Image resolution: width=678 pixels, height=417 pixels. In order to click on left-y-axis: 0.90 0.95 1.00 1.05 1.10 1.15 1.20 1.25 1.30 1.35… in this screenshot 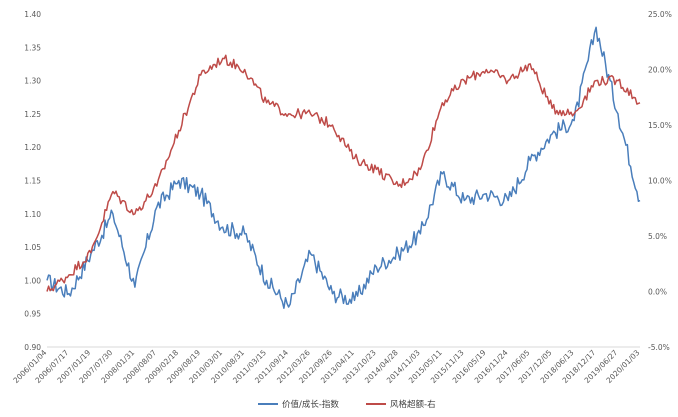, I will do `click(32, 181)`.